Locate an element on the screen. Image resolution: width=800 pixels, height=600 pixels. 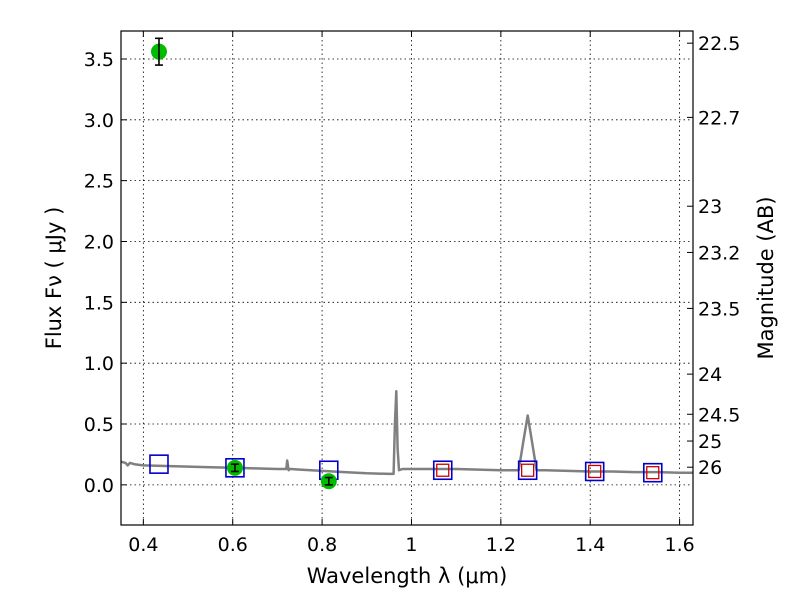
y-tick-label: 0.5 is located at coordinates (99, 425).